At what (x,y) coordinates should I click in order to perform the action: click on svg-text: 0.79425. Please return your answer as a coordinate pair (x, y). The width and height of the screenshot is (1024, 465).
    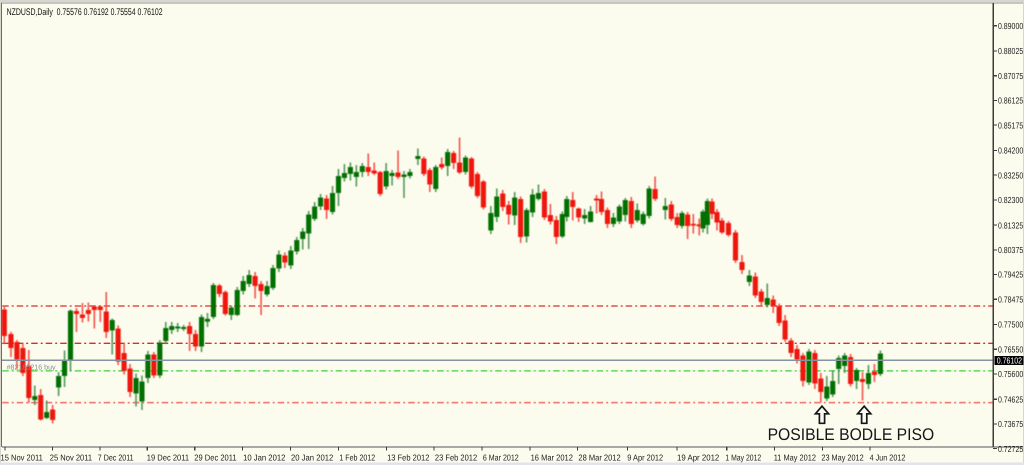
    Looking at the image, I should click on (1010, 275).